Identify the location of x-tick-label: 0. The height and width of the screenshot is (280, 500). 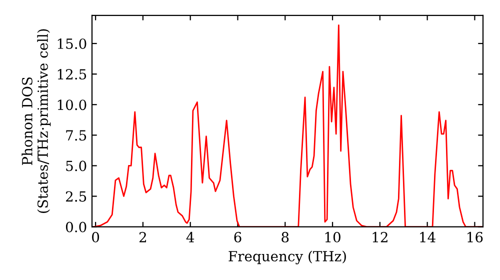
(96, 237).